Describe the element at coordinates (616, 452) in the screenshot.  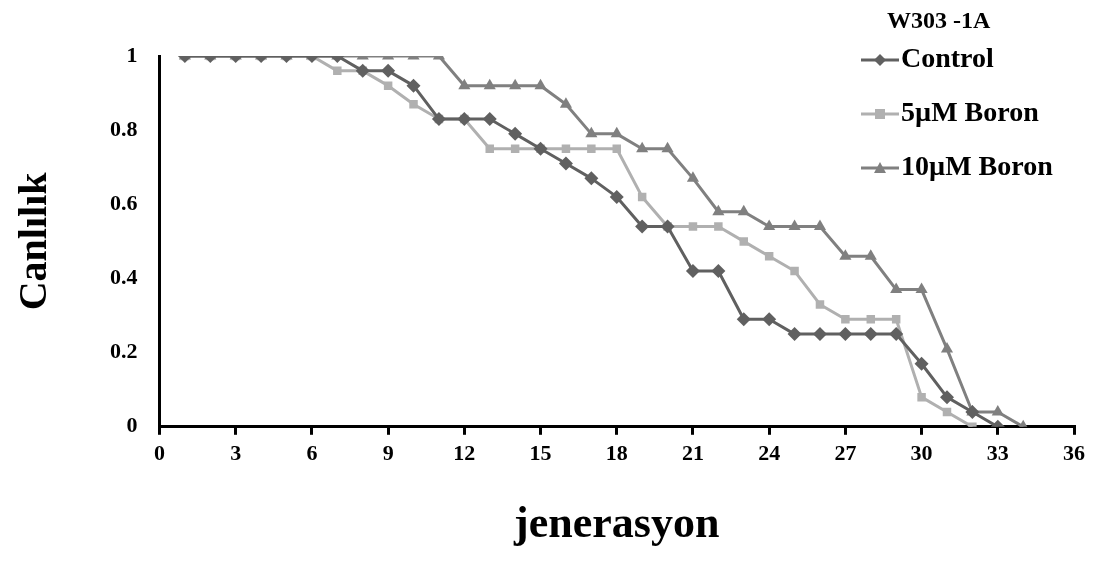
I see `x-tick-label: 18` at that location.